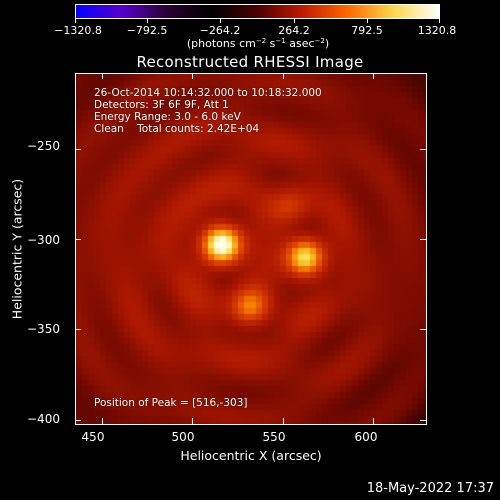 The image size is (500, 500). I want to click on units-text: (photons cm, so click(221, 43).